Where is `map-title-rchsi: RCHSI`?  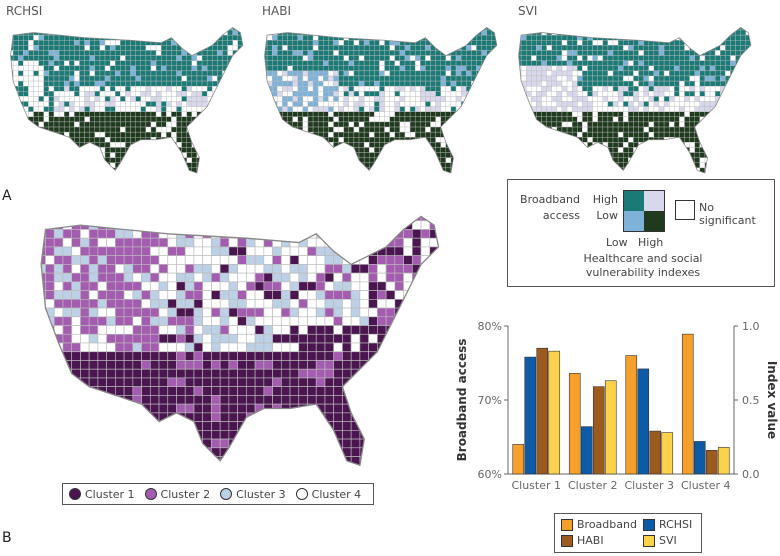
map-title-rchsi: RCHSI is located at coordinates (24, 11).